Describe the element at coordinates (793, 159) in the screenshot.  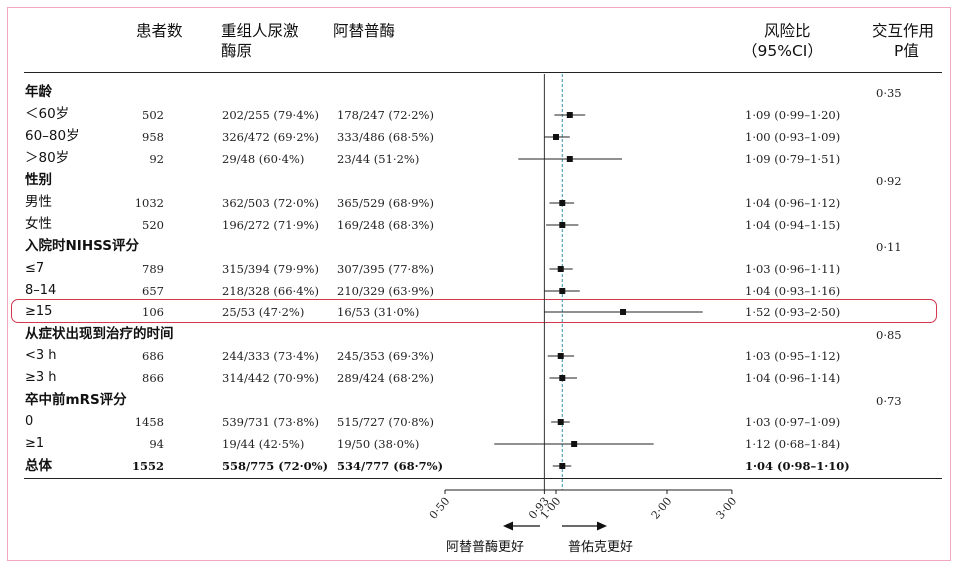
I see `row-hr-text: 1·09 (0·79–1·51)` at that location.